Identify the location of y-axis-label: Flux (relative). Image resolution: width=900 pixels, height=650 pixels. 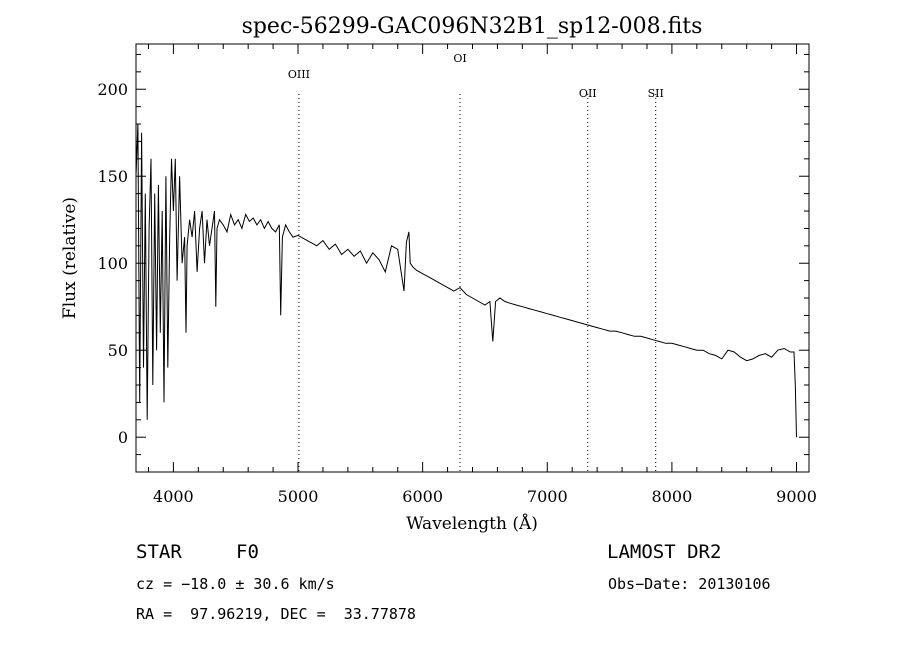
(70, 258).